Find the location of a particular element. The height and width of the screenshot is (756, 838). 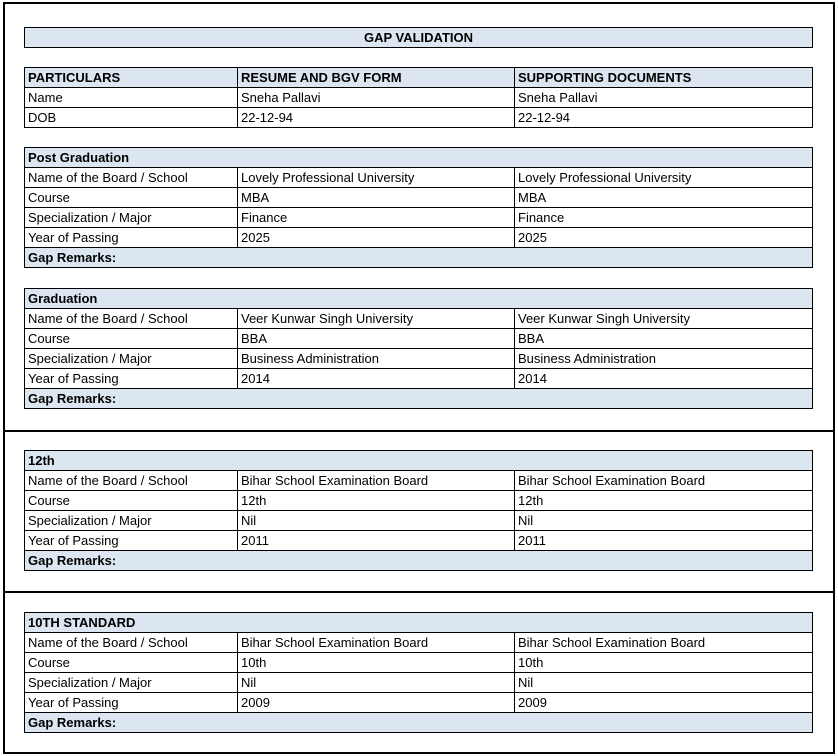

section-title: 12th is located at coordinates (418, 460).